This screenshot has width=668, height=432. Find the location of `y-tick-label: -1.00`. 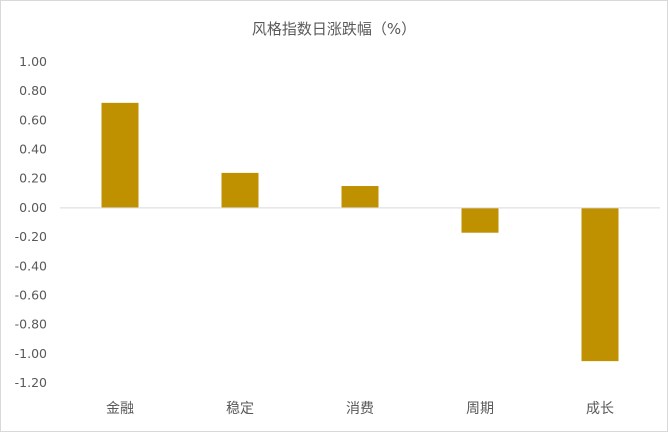

y-tick-label: -1.00 is located at coordinates (31, 353).